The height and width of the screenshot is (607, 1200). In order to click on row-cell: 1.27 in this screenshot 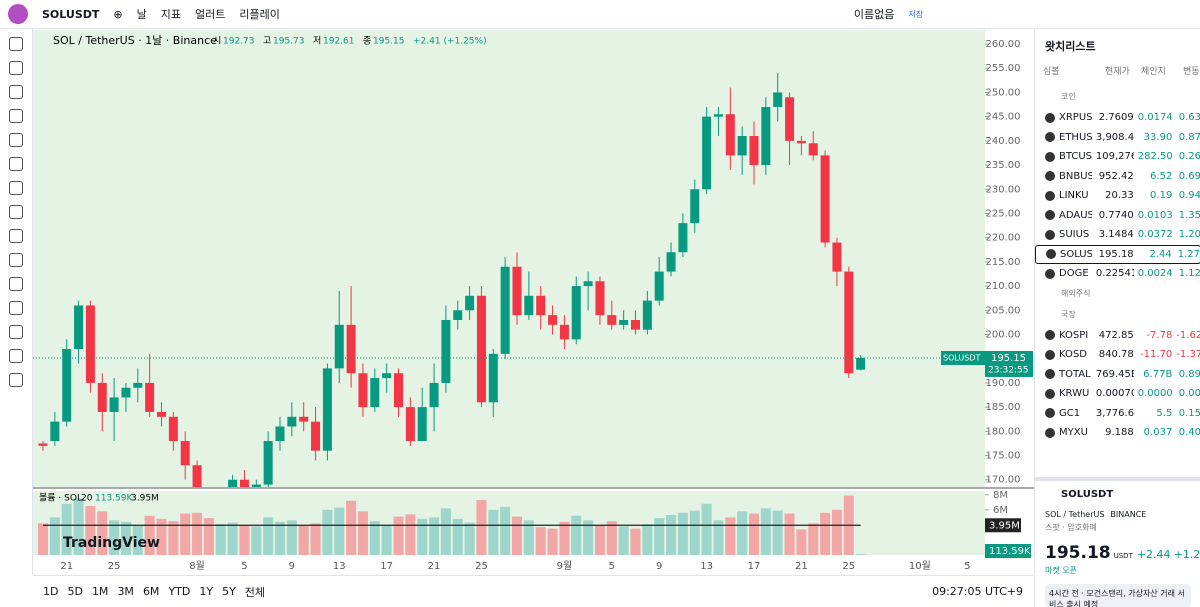, I will do `click(1188, 254)`.